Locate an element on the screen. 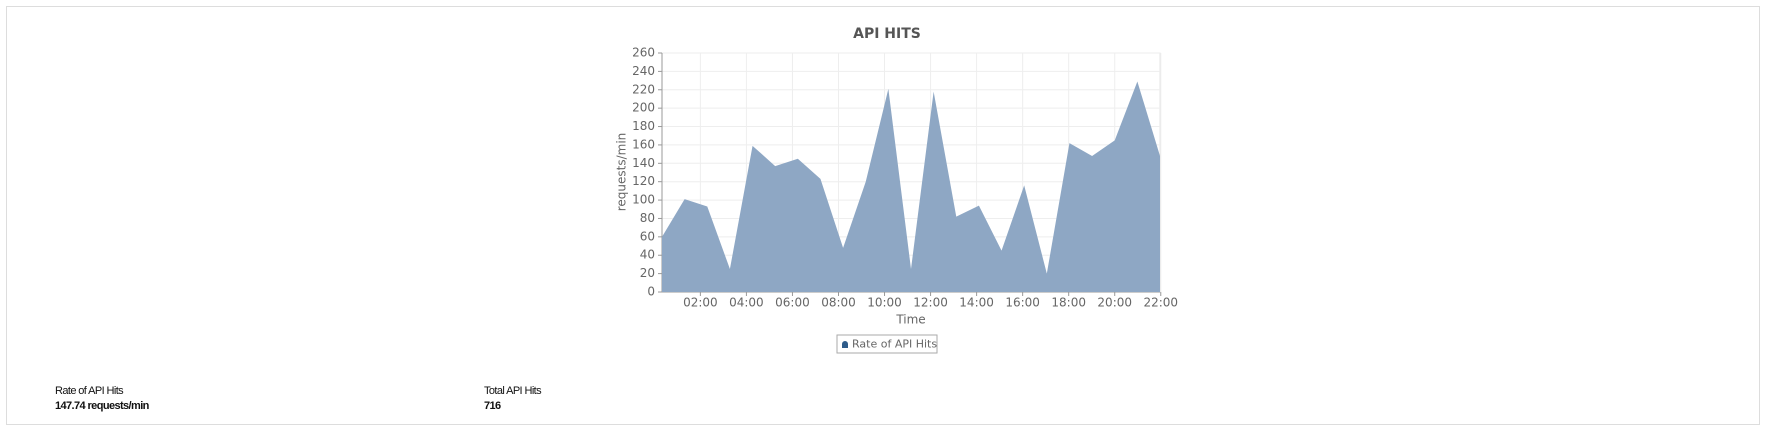  stat-value: 716 is located at coordinates (492, 406).